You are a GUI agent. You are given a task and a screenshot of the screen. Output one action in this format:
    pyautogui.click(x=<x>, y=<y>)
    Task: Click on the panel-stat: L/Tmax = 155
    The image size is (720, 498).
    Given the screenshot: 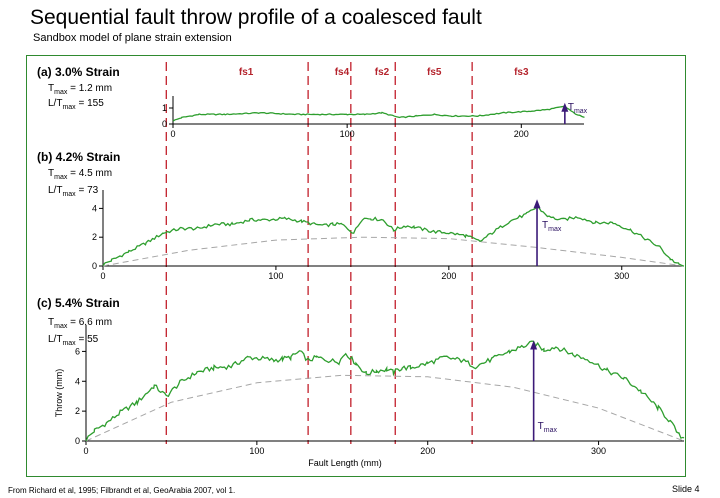 What is the action you would take?
    pyautogui.click(x=76, y=104)
    